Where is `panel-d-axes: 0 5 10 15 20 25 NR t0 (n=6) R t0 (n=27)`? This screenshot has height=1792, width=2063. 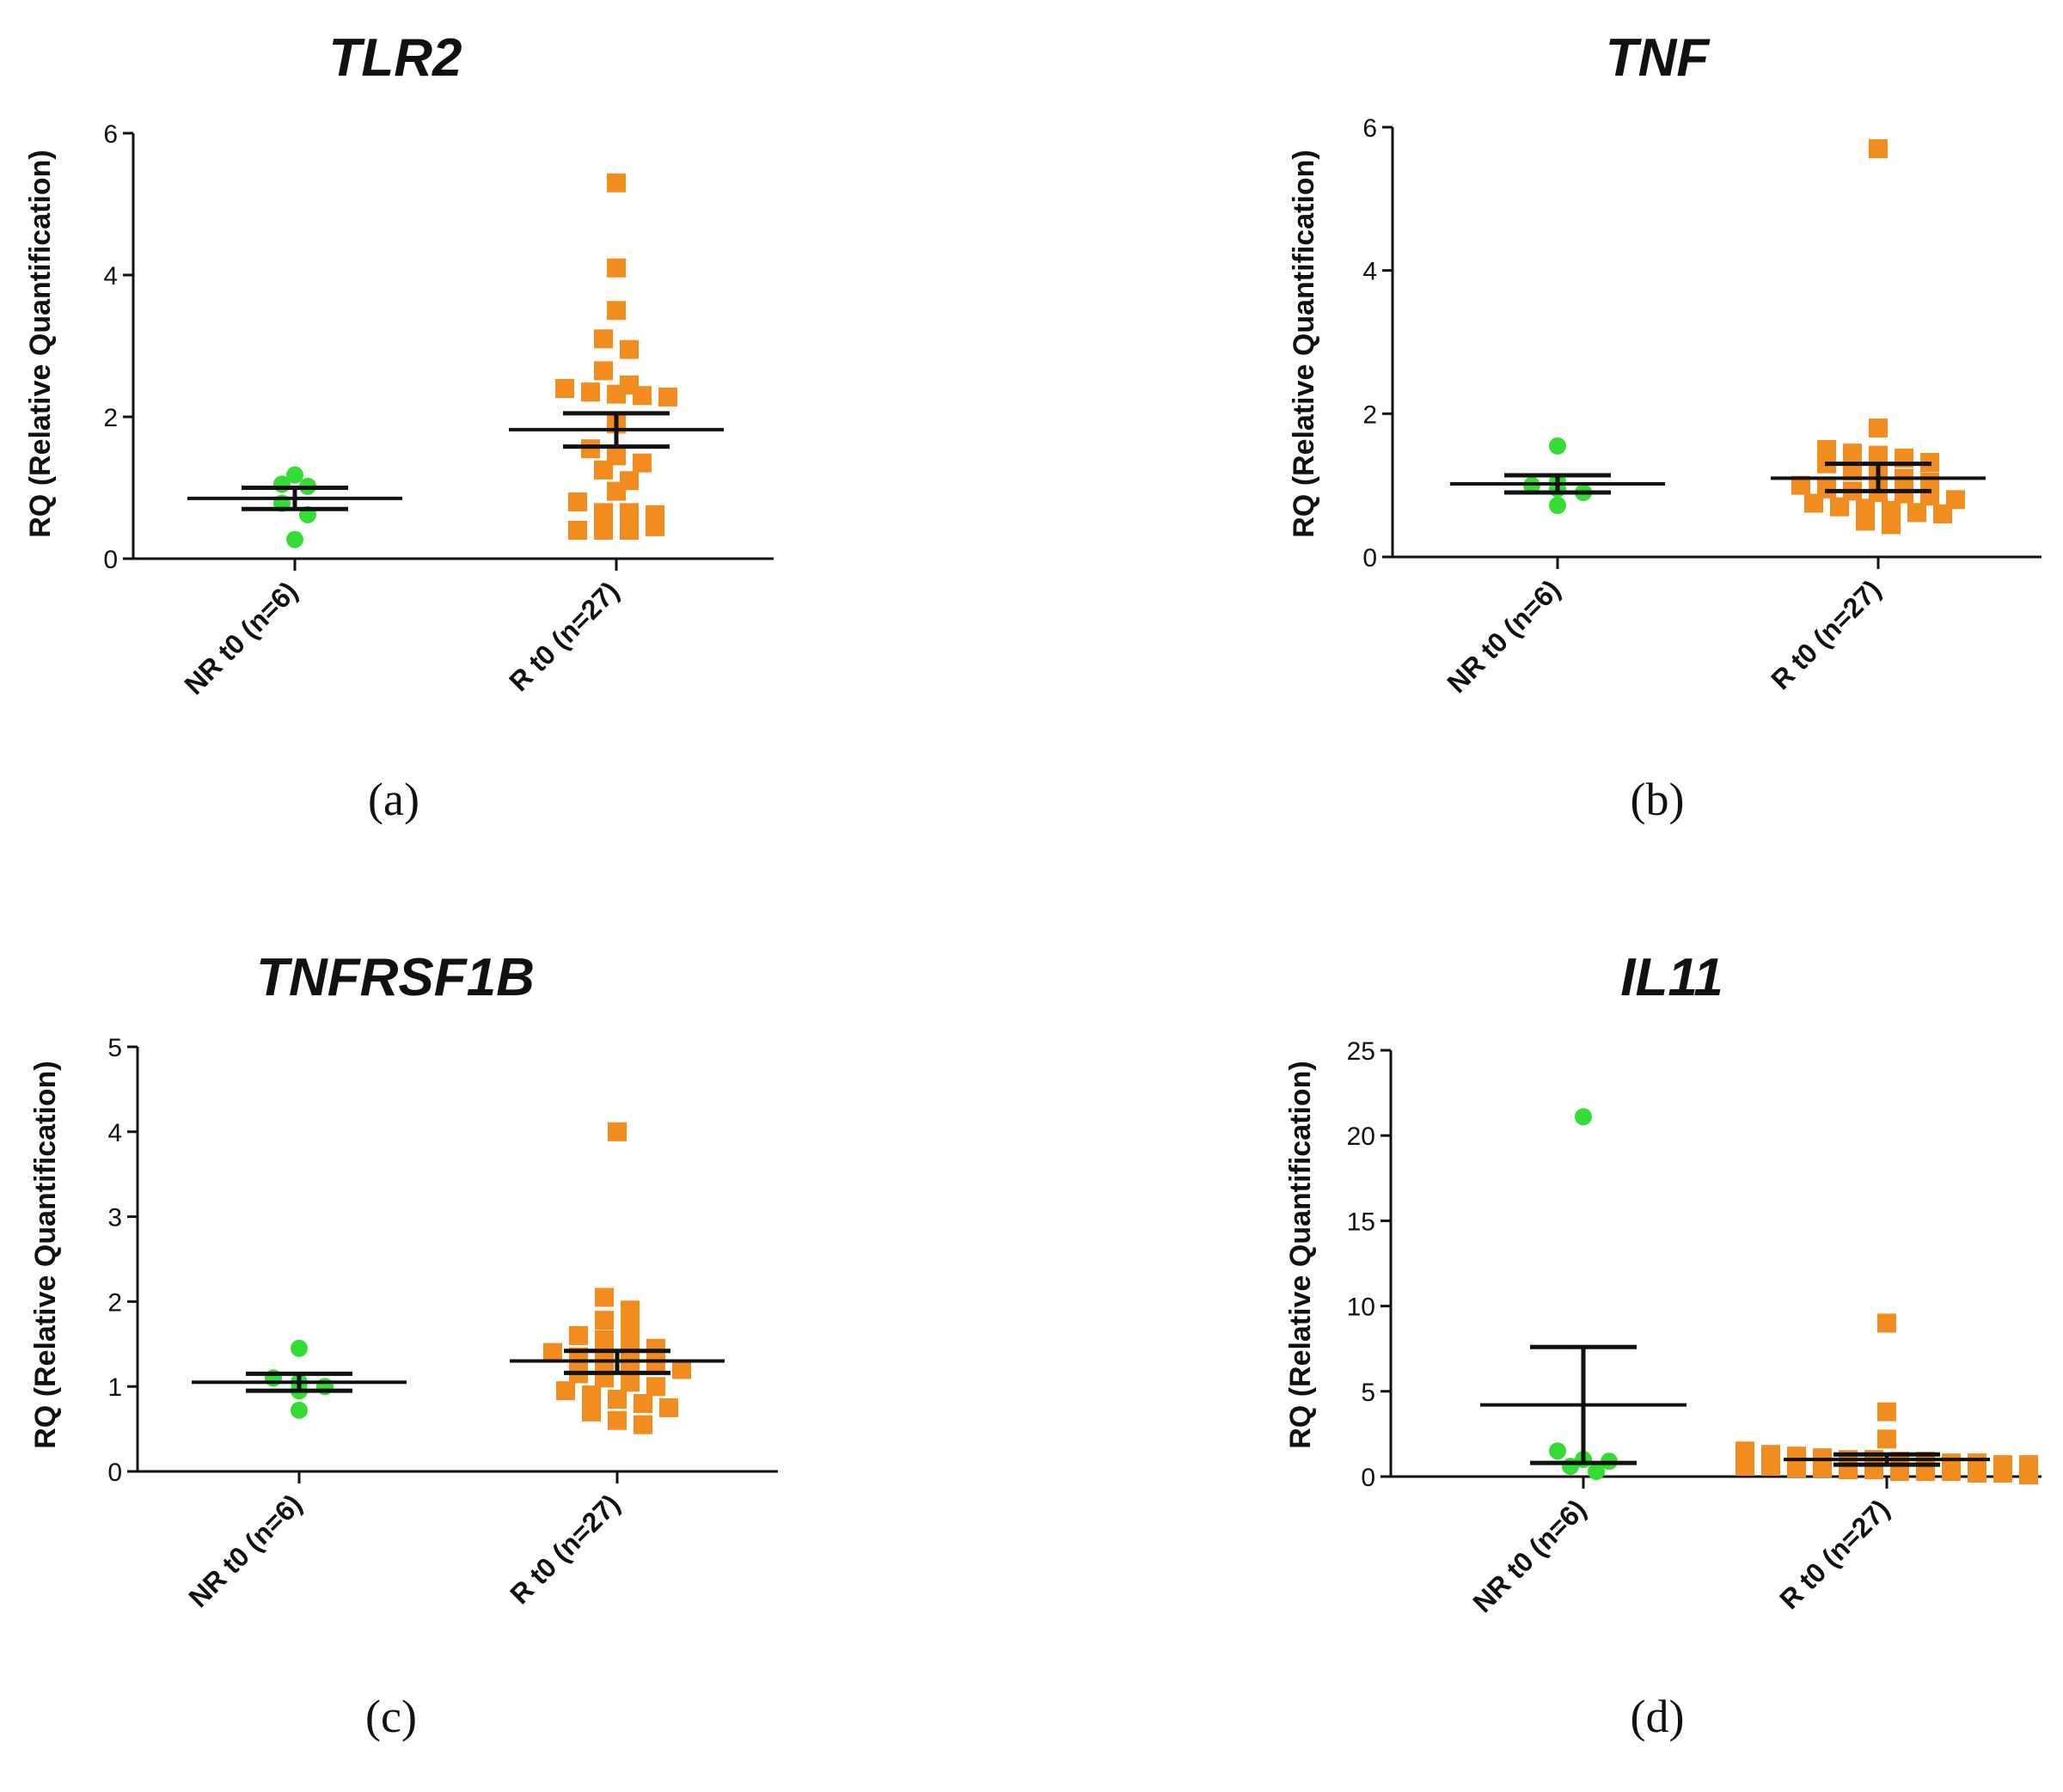
panel-d-axes: 0 5 10 15 20 25 NR t0 (n=6) R t0 (n=27) is located at coordinates (1694, 1327).